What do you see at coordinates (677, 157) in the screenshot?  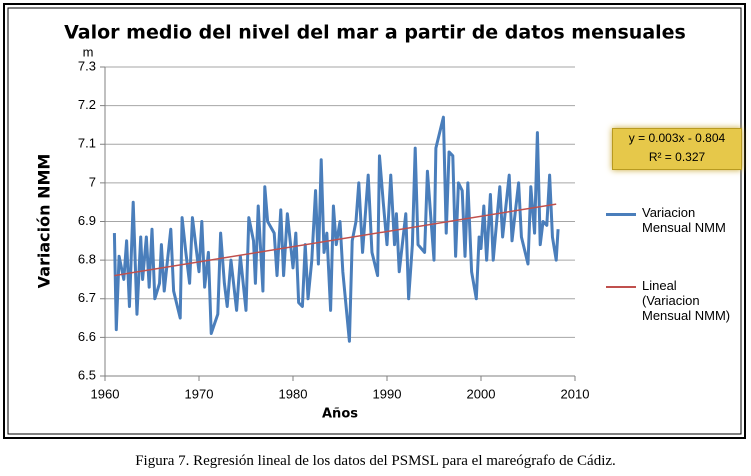 I see `annotation-line: R² = 0.327` at bounding box center [677, 157].